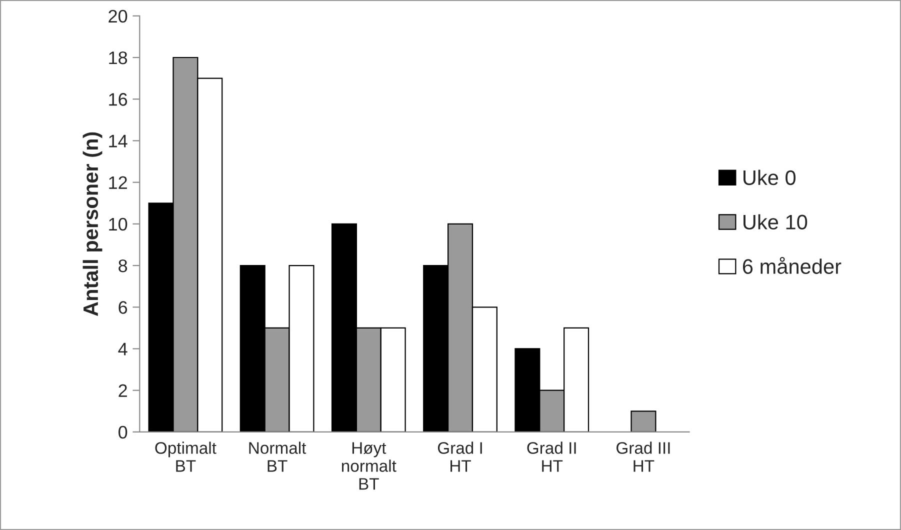 The height and width of the screenshot is (530, 901). What do you see at coordinates (460, 457) in the screenshot?
I see `x-tick-label: Grad I HT` at bounding box center [460, 457].